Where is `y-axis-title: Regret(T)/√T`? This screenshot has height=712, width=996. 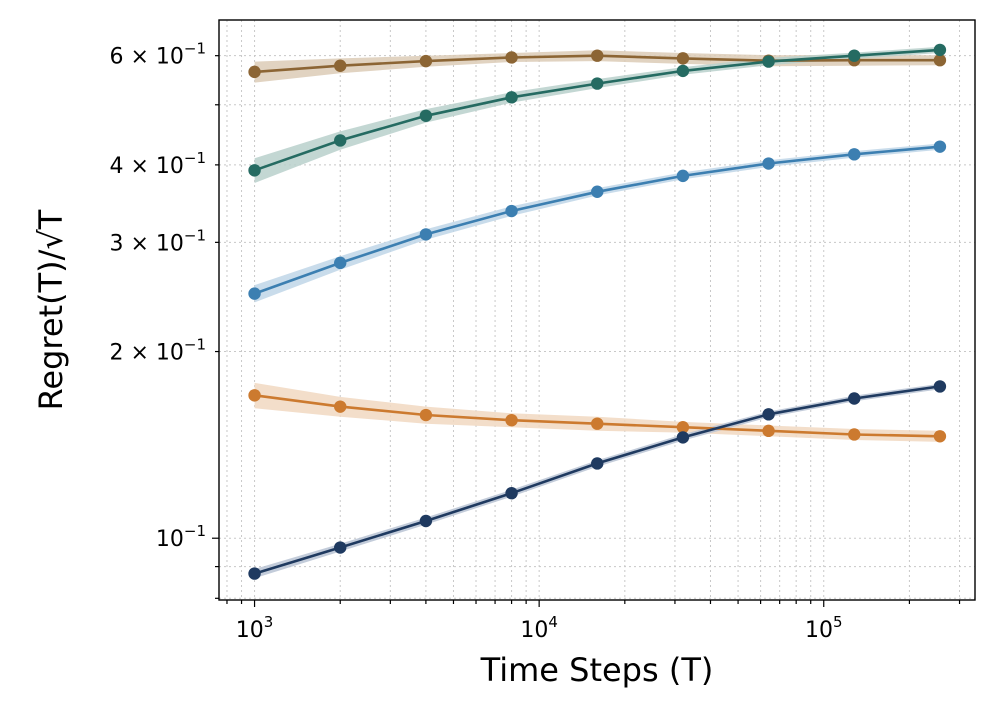 y-axis-title: Regret(T)/√T is located at coordinates (51, 309).